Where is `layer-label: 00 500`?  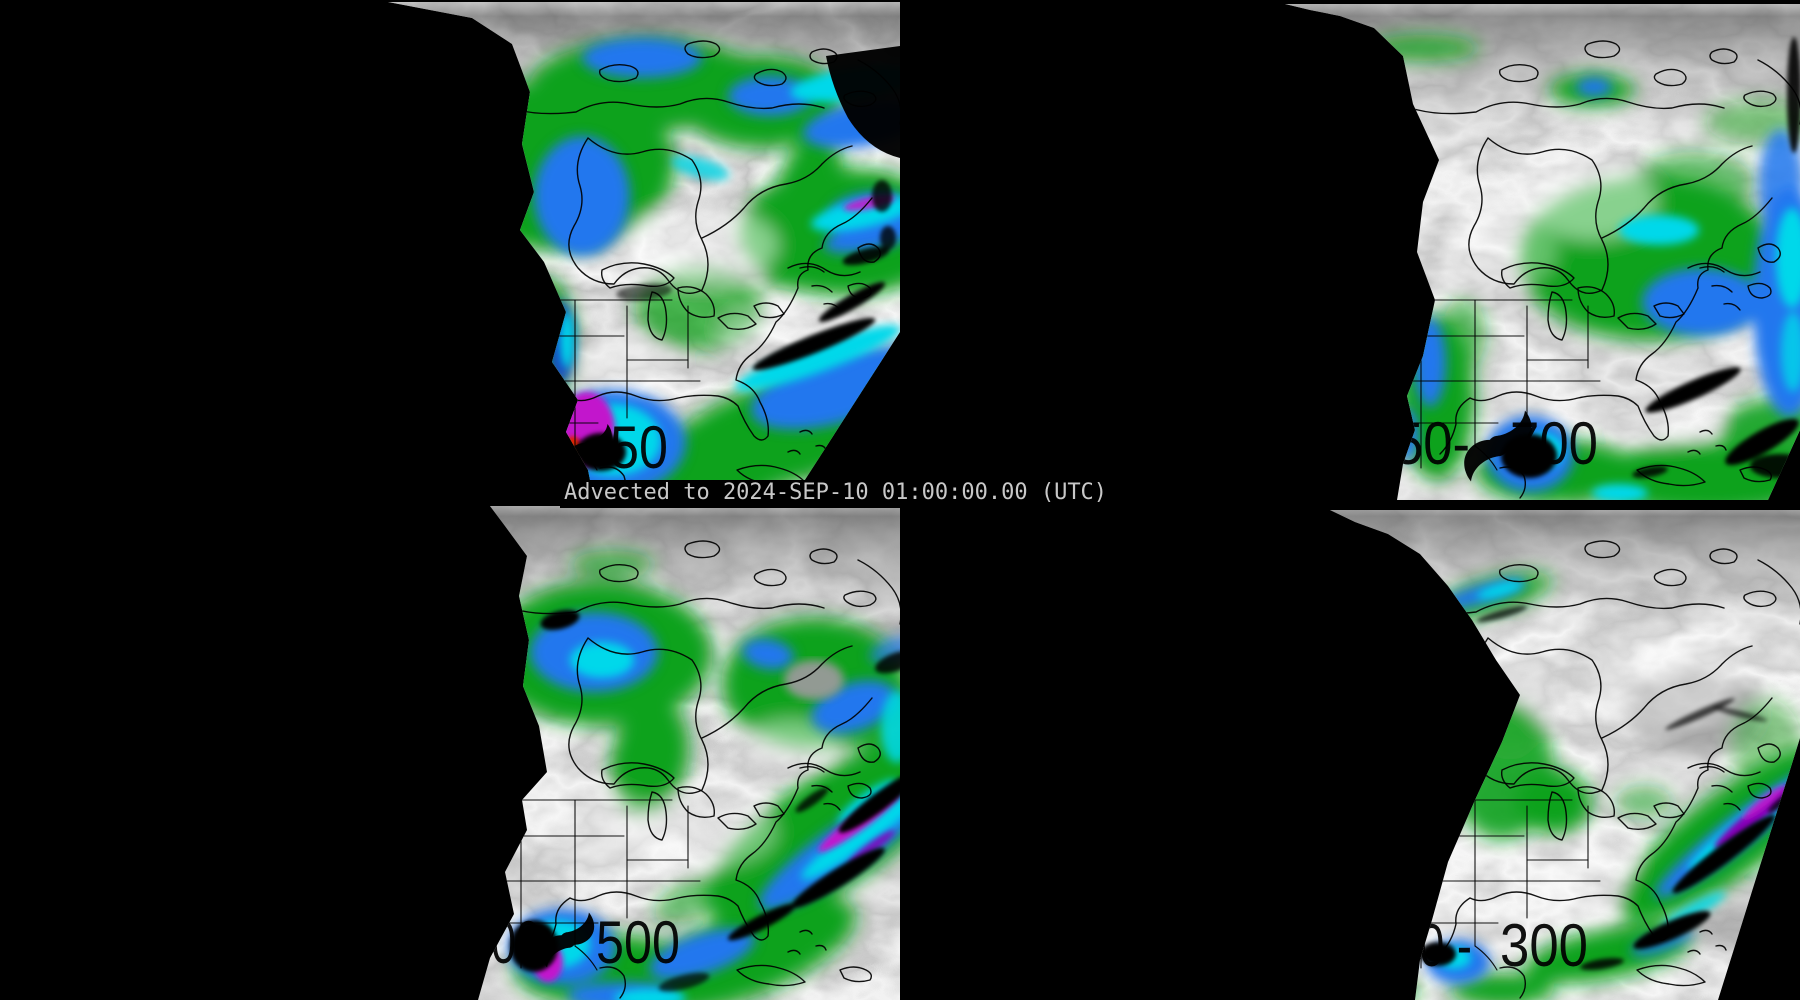
layer-label: 00 500 is located at coordinates (585, 942).